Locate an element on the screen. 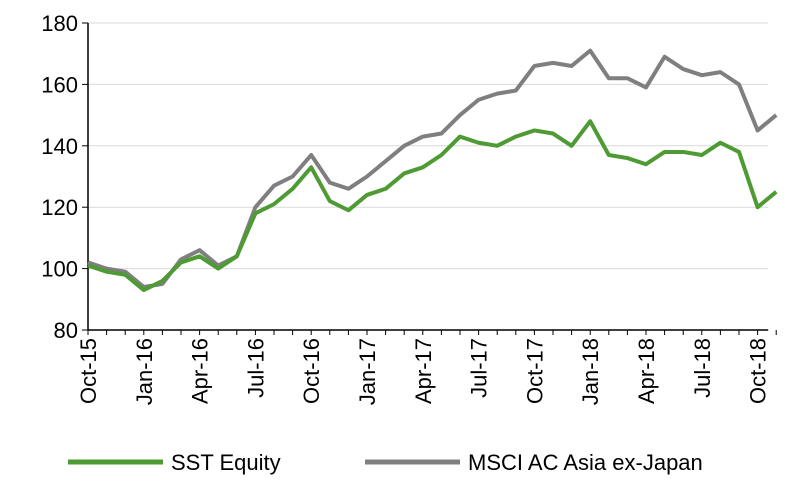 Image resolution: width=800 pixels, height=500 pixels. x-tick-label: Jul-16 is located at coordinates (255, 368).